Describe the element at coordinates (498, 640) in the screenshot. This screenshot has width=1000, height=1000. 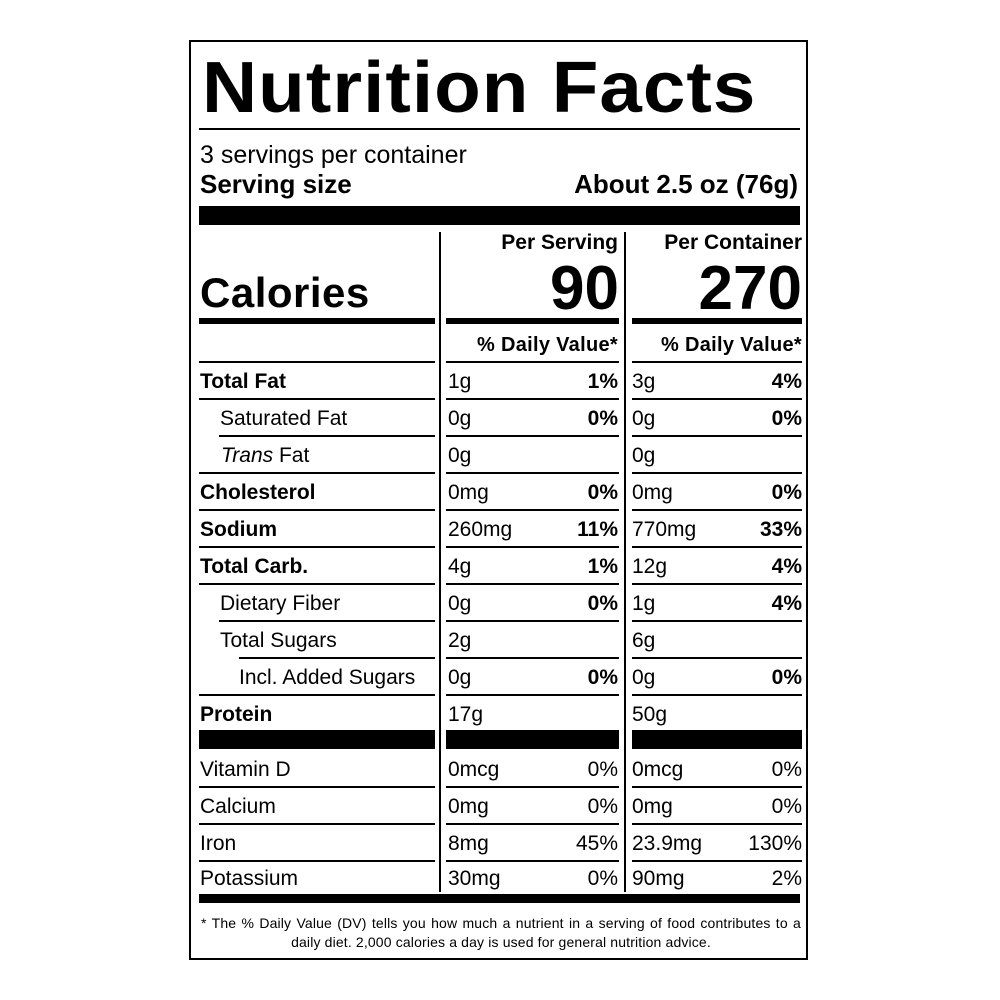
I see `nutrient-row-total-sugars: Total Sugars 2g 6g` at that location.